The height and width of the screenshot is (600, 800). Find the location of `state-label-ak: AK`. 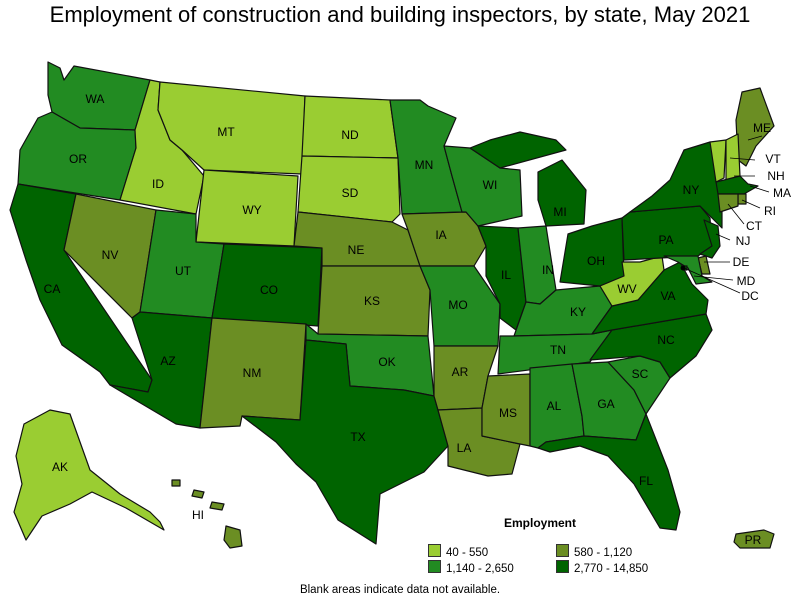

state-label-ak: AK is located at coordinates (60, 467).